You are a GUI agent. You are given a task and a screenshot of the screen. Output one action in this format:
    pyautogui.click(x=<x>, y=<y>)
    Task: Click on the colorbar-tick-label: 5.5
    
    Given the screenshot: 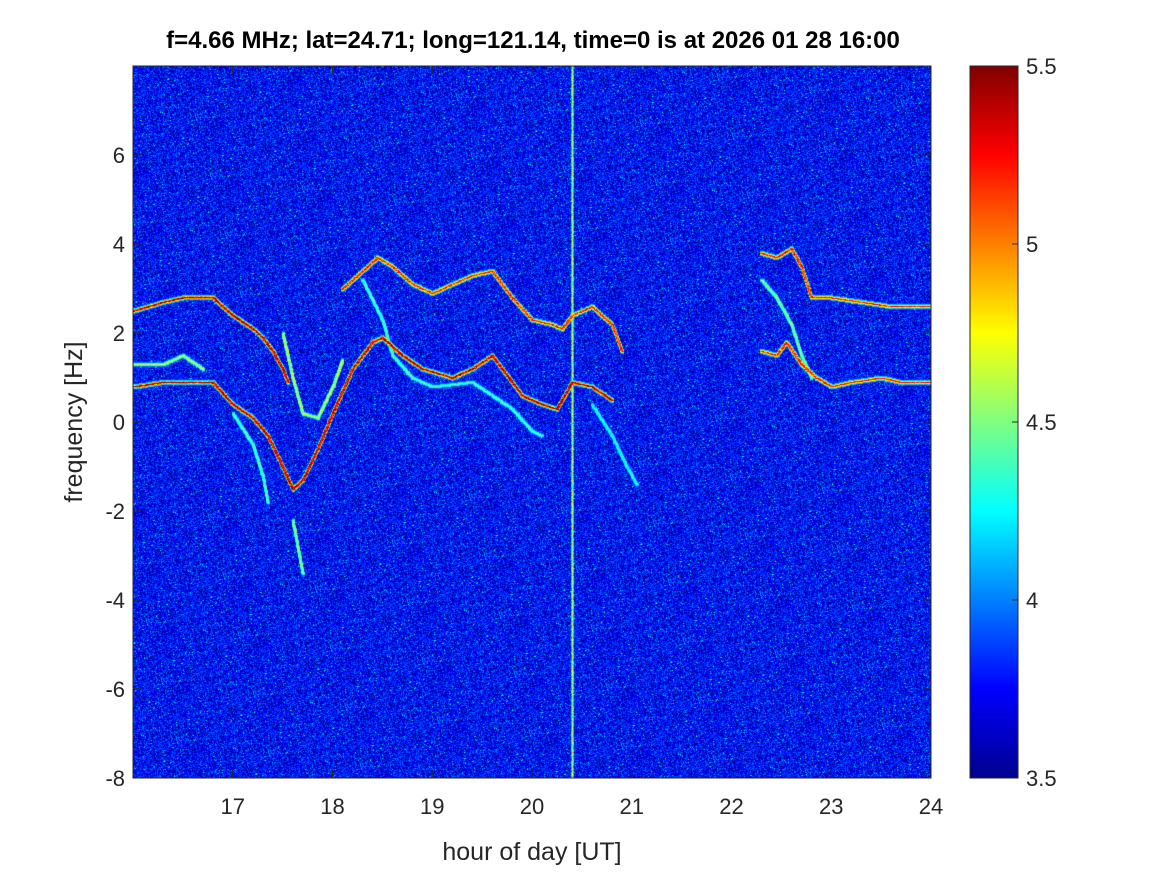 What is the action you would take?
    pyautogui.click(x=1041, y=66)
    